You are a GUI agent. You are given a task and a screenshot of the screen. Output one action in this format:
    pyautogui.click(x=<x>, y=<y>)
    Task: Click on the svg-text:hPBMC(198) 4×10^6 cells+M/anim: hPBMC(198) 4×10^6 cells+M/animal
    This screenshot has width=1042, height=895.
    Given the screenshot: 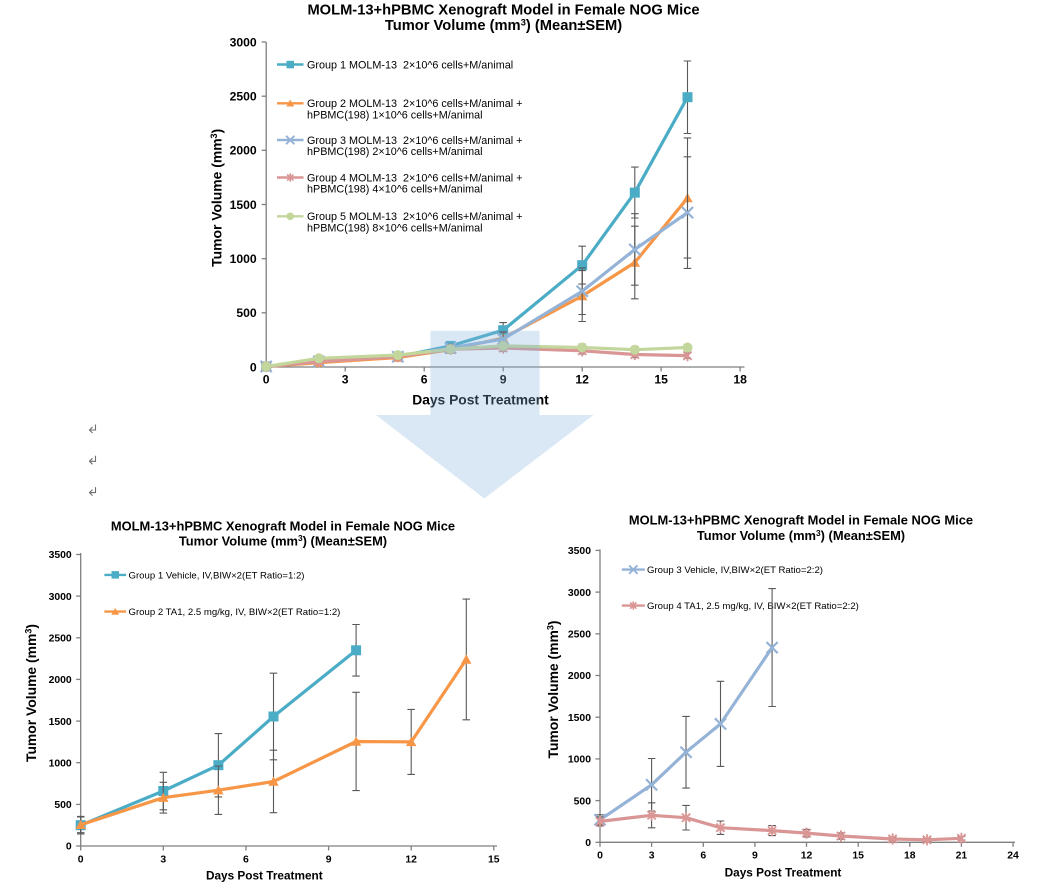 What is the action you would take?
    pyautogui.click(x=395, y=190)
    